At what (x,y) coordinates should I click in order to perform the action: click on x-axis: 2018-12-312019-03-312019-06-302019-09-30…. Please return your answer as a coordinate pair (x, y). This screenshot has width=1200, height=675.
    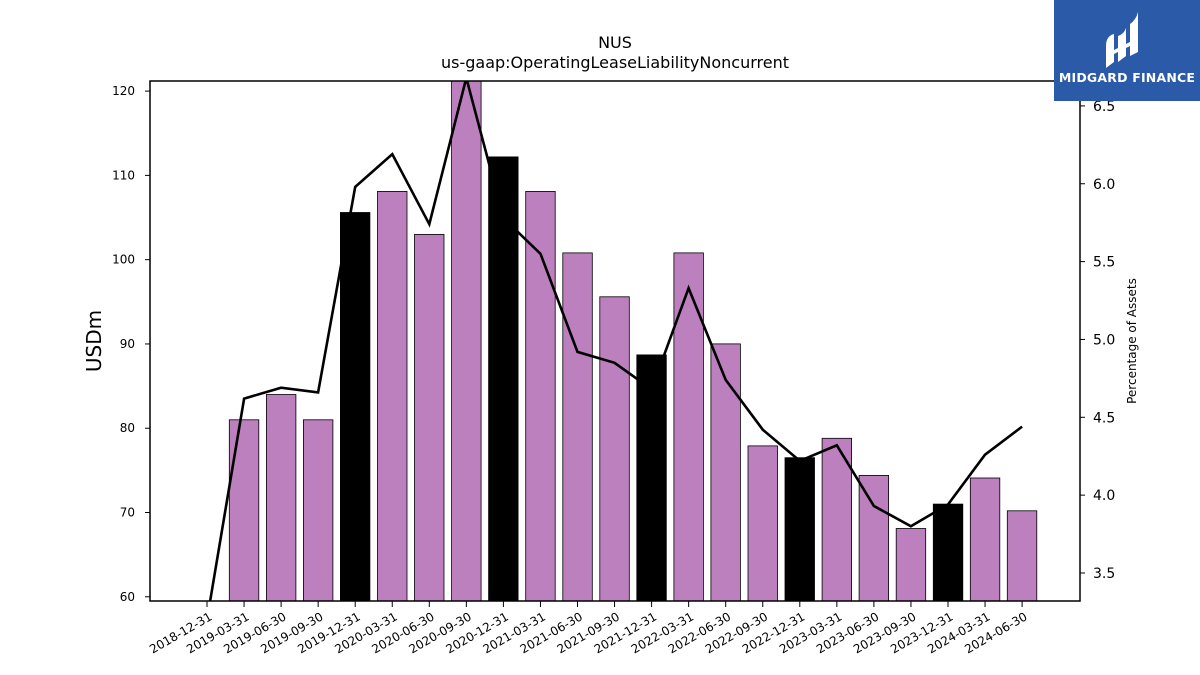
    Looking at the image, I should click on (588, 628).